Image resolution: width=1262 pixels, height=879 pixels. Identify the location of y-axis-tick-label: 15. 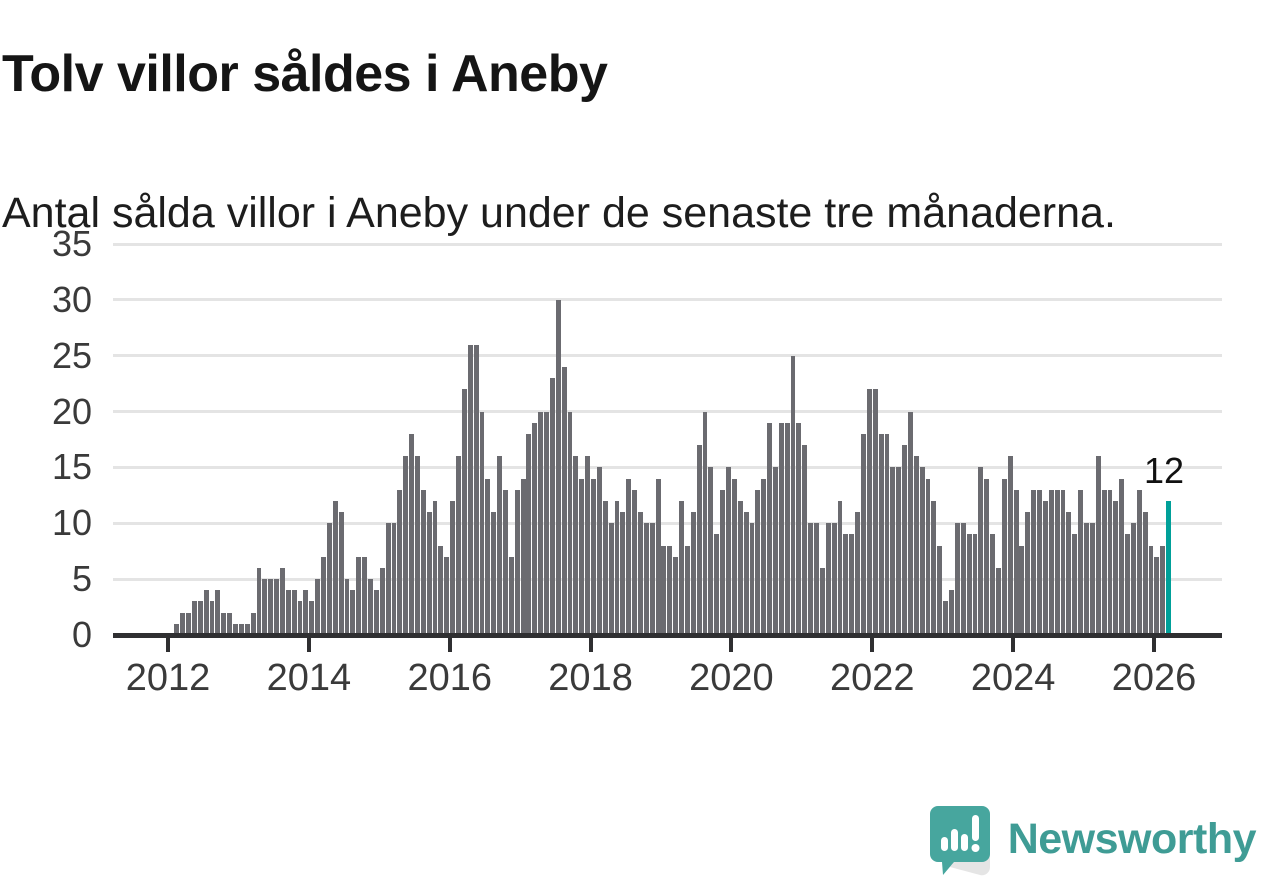
(71, 467).